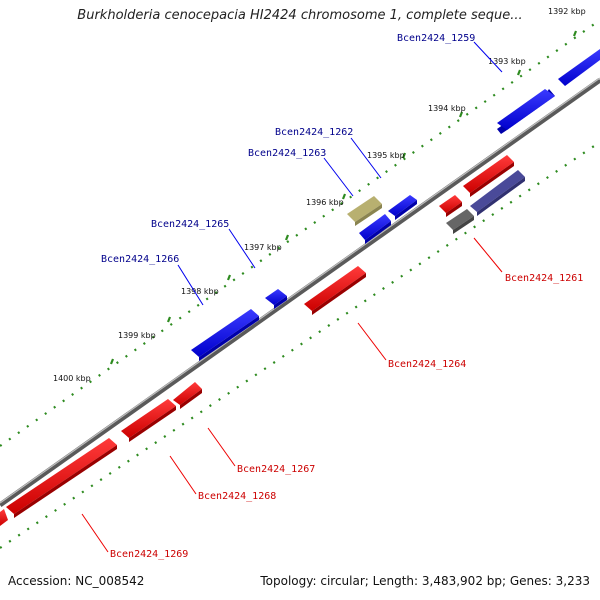 The height and width of the screenshot is (600, 600). What do you see at coordinates (76, 581) in the screenshot?
I see `accession-text: Accession: NC_008542` at bounding box center [76, 581].